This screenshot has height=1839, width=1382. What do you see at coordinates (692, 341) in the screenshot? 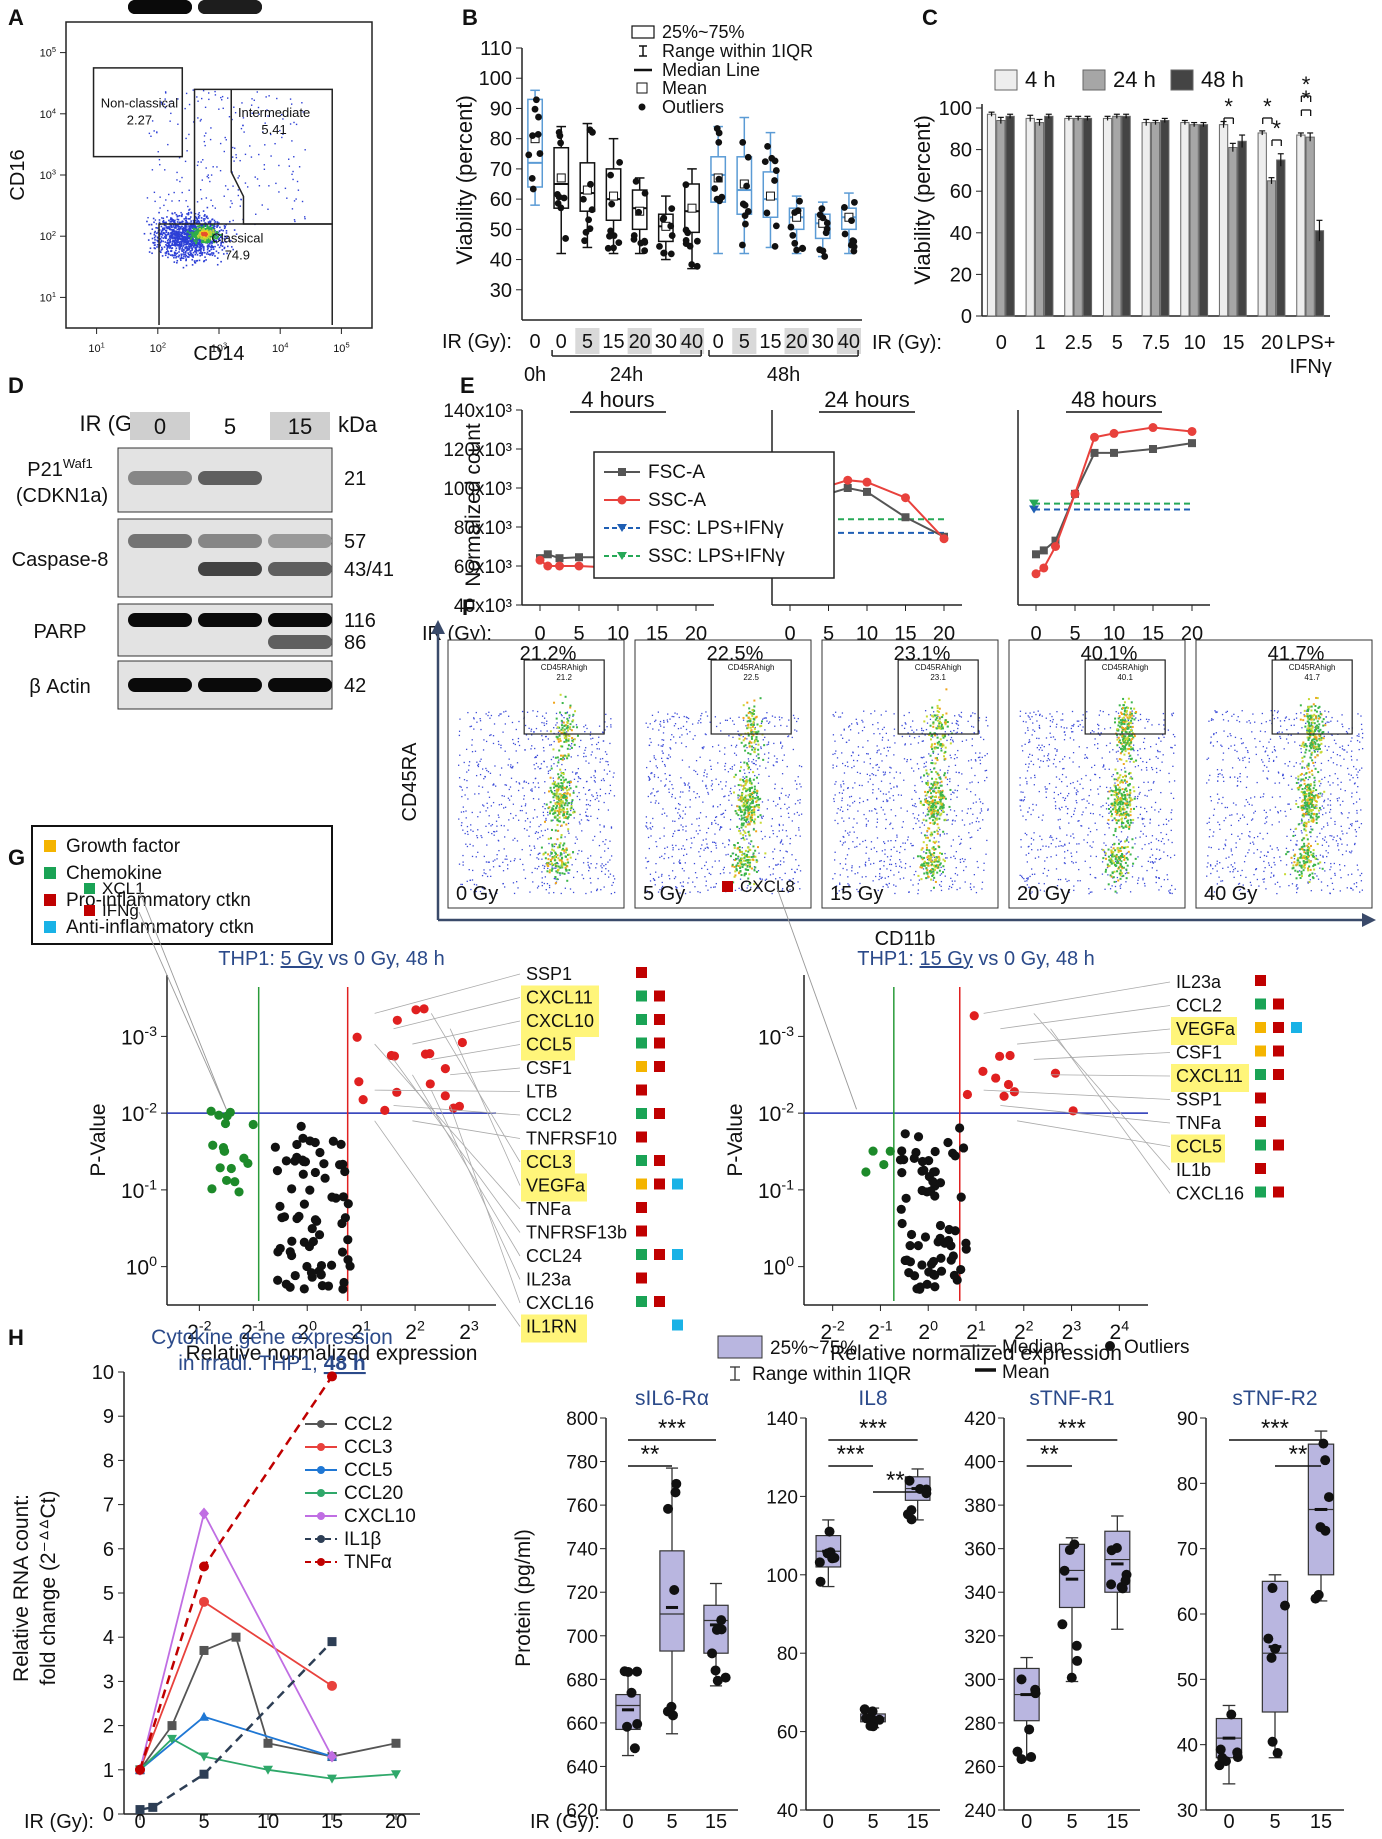
I see `category-shade` at bounding box center [692, 341].